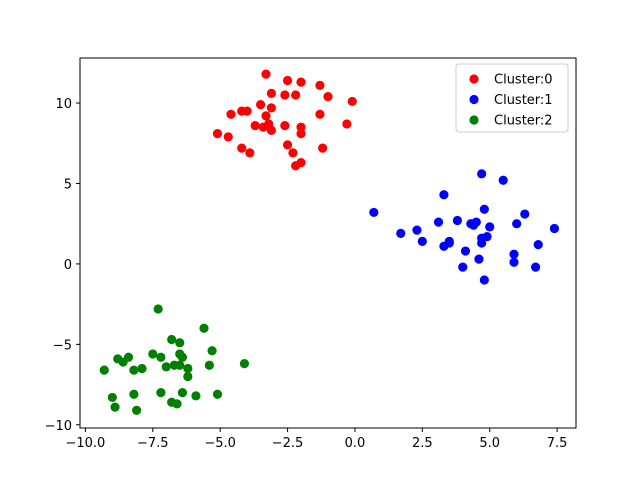 Image resolution: width=640 pixels, height=480 pixels. Describe the element at coordinates (68, 265) in the screenshot. I see `y-tick-label: 0` at that location.